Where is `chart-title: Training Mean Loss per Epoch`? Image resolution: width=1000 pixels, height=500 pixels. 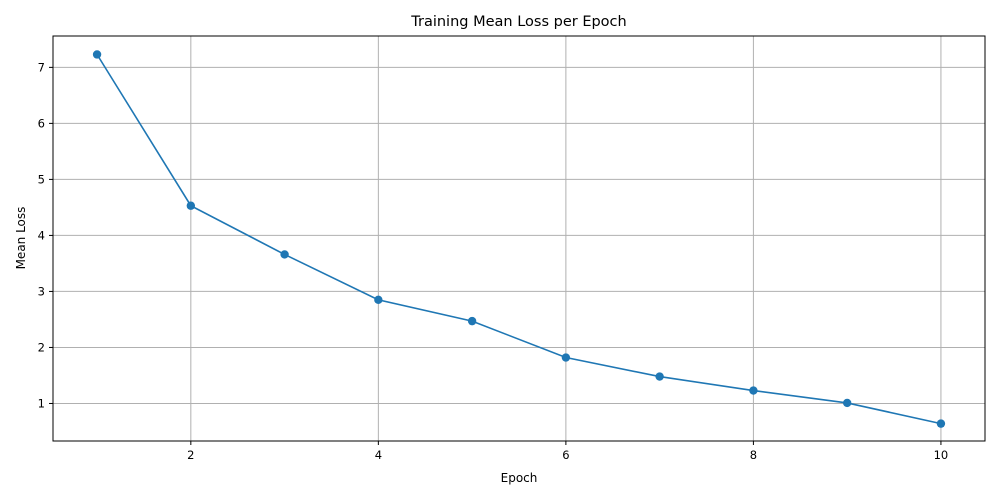
chart-title: Training Mean Loss per Epoch is located at coordinates (518, 22).